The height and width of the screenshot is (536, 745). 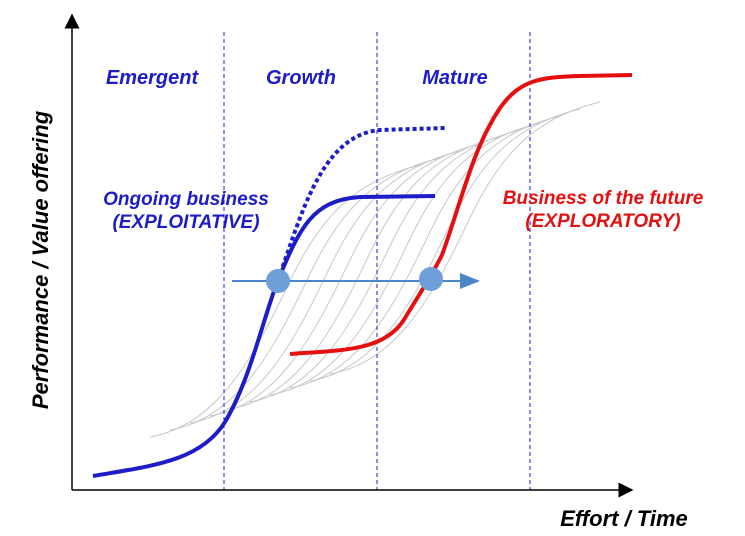 What do you see at coordinates (455, 78) in the screenshot?
I see `phase-label: Mature` at bounding box center [455, 78].